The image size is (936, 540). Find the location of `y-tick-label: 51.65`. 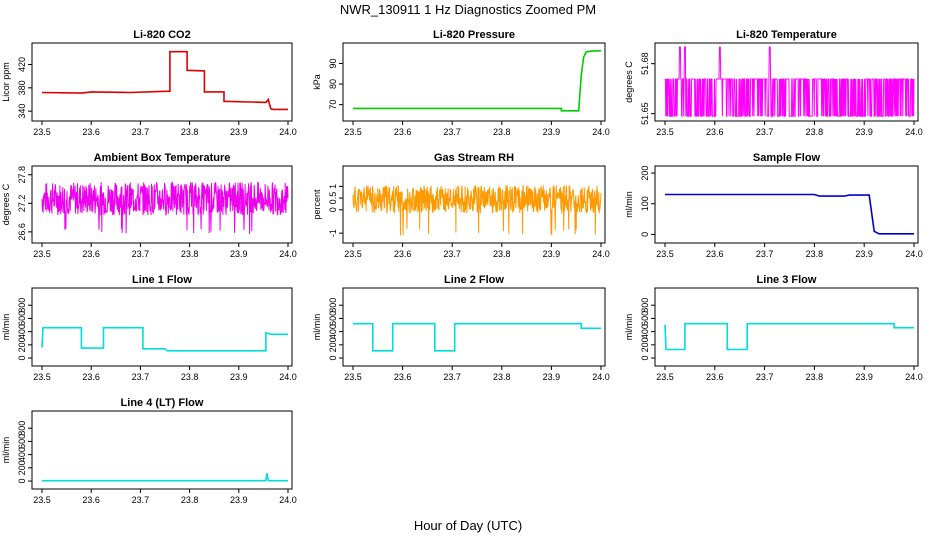

y-tick-label: 51.65 is located at coordinates (645, 113).